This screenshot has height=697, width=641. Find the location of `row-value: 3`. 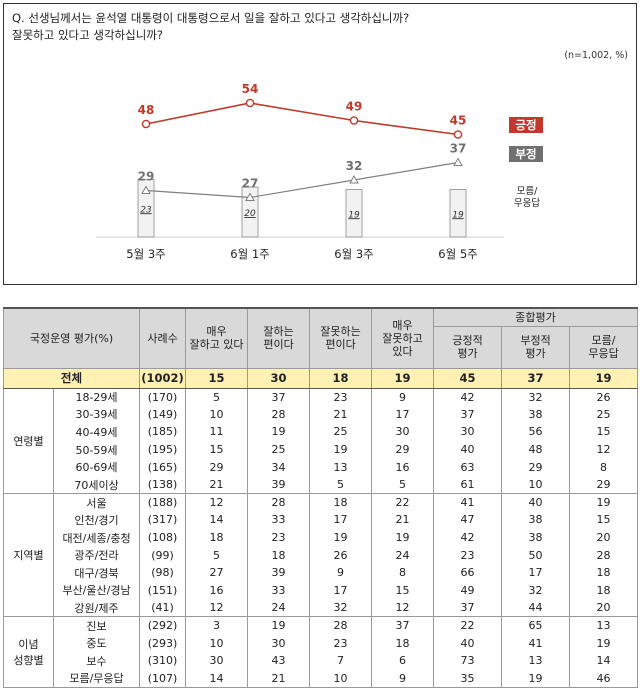

row-value: 3 is located at coordinates (217, 625).